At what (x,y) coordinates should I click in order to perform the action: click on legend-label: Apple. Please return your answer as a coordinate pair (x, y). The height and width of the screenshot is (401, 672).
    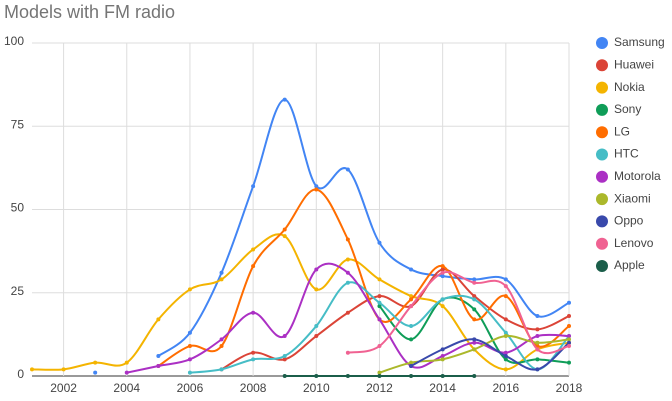
    Looking at the image, I should click on (629, 265).